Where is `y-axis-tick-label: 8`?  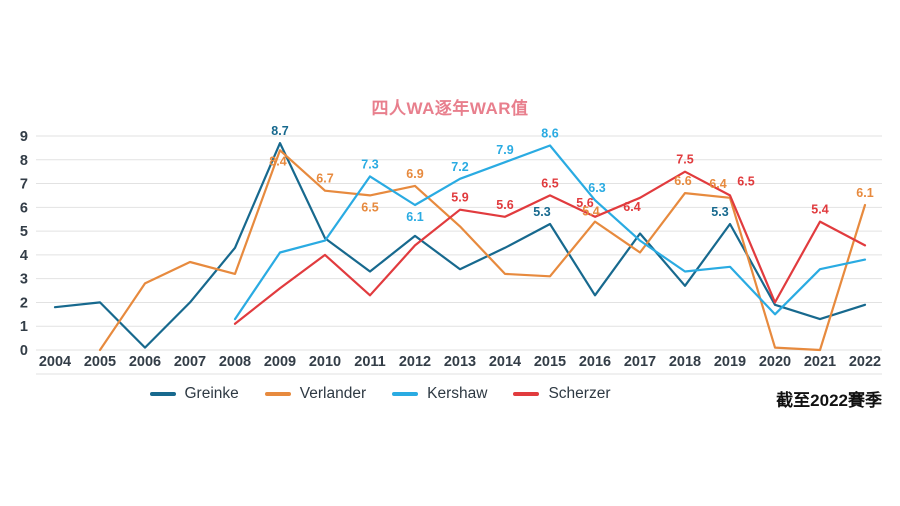
y-axis-tick-label: 8 is located at coordinates (24, 161).